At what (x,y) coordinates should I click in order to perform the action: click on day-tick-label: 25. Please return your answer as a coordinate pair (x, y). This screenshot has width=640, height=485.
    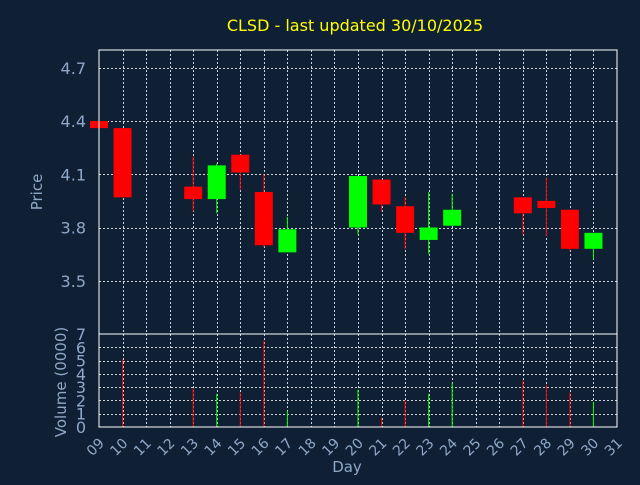
    Looking at the image, I should click on (473, 448).